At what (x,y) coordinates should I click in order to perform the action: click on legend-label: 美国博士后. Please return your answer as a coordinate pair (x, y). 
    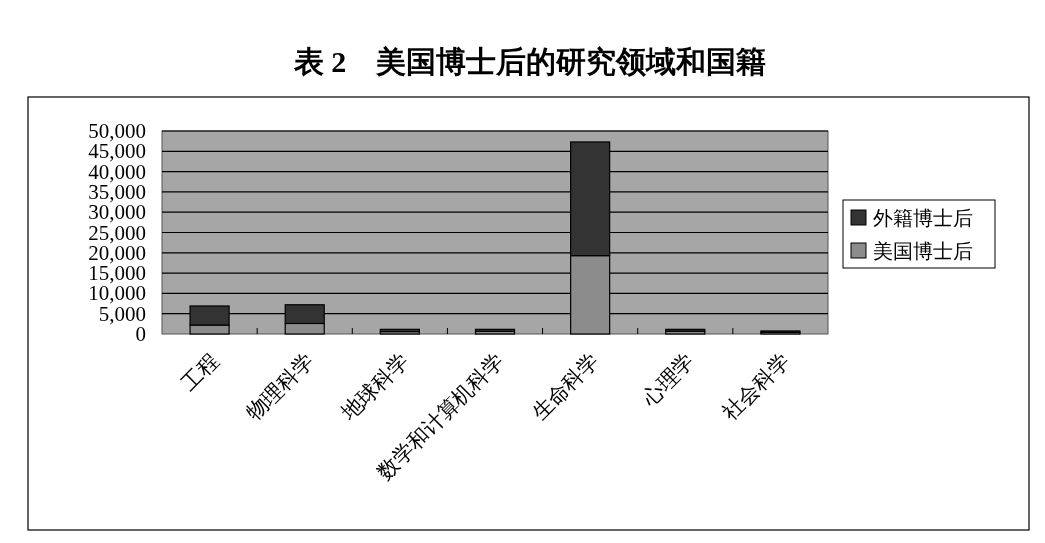
    Looking at the image, I should click on (923, 251).